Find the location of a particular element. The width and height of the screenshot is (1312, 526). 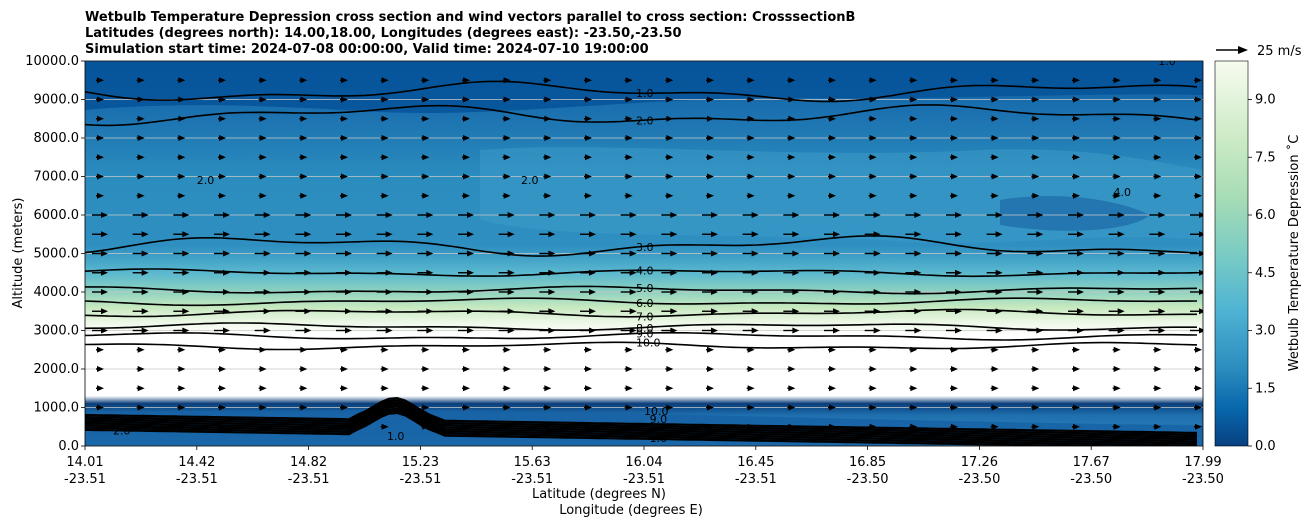

low-level-contour-line is located at coordinates (641, 415).